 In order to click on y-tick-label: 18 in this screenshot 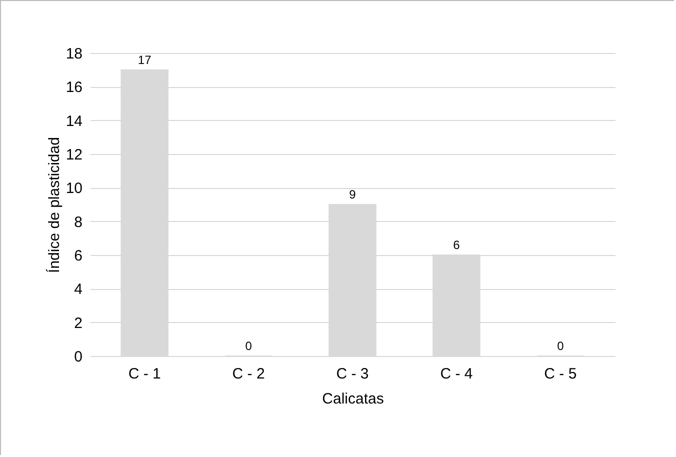, I will do `click(74, 54)`.